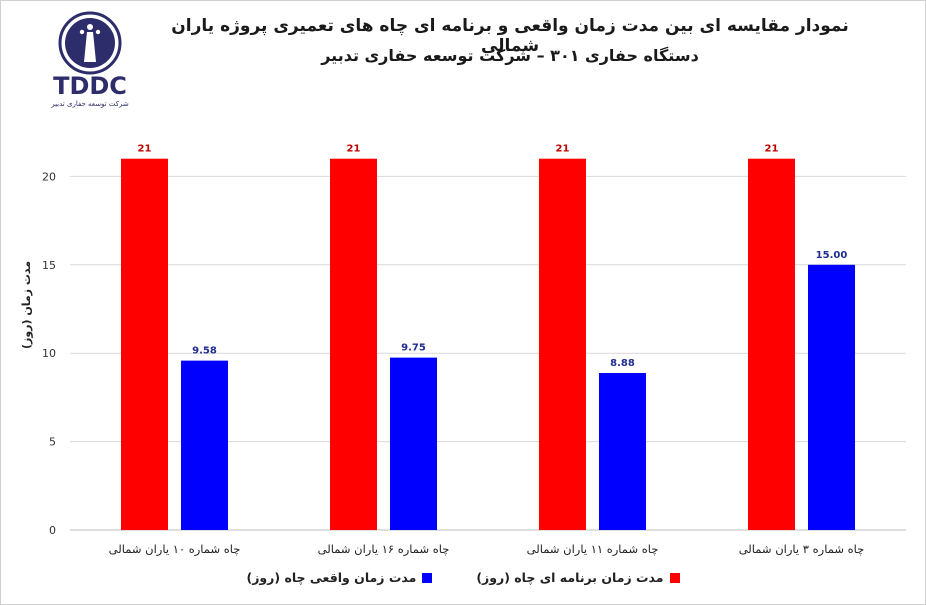  What do you see at coordinates (331, 577) in the screenshot?
I see `legend-label-actual: مدت زمان واقعی چاه (روز)` at bounding box center [331, 577].